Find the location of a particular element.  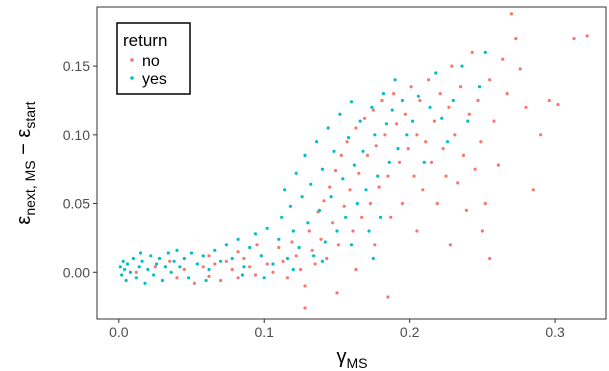

x-tick-label-0: 0.0 is located at coordinates (119, 332).